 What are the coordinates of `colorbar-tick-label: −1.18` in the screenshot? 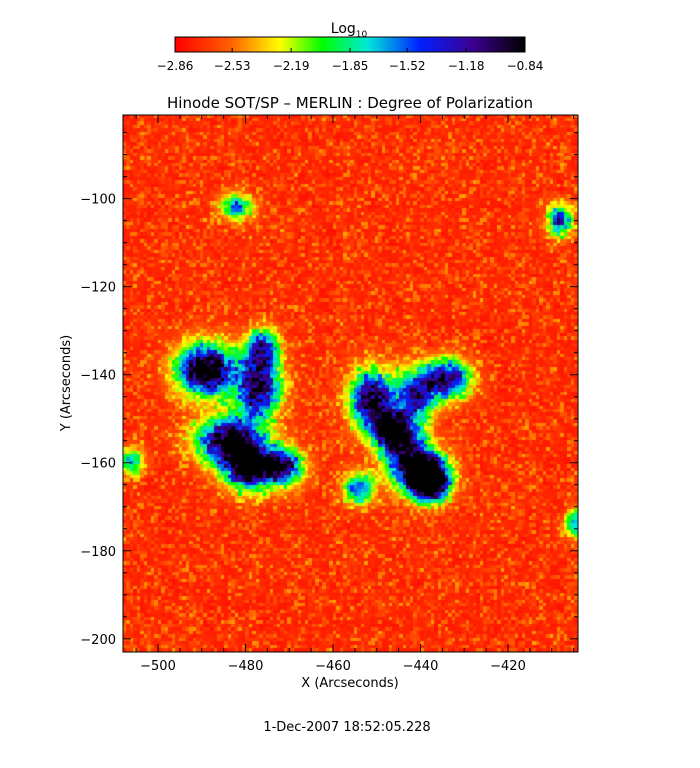 It's located at (466, 66).